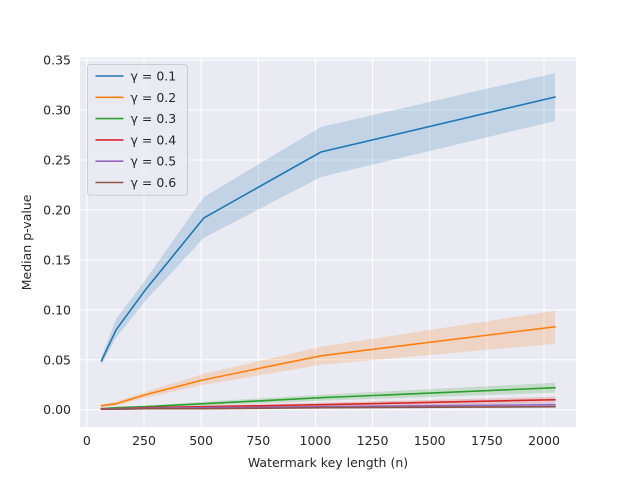  Describe the element at coordinates (154, 161) in the screenshot. I see `legend-label-5: γ = 0.5` at that location.